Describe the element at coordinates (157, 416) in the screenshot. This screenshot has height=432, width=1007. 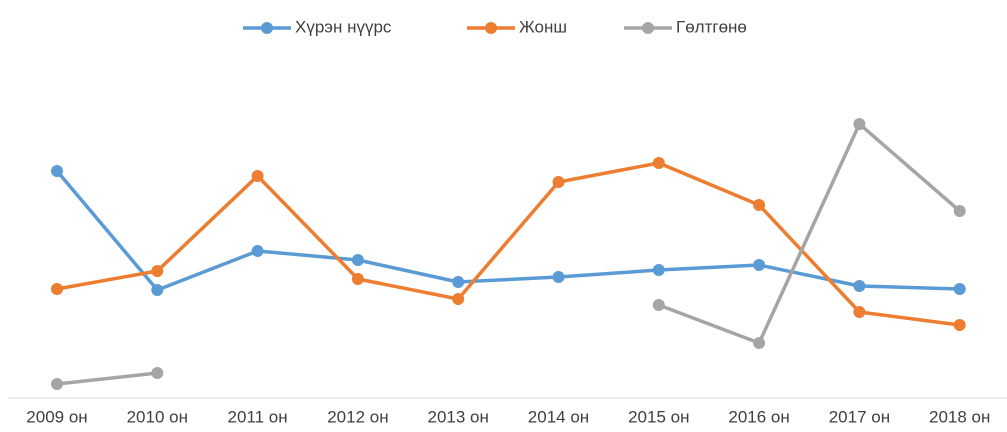
I see `x-tick-label: 2010 он` at that location.